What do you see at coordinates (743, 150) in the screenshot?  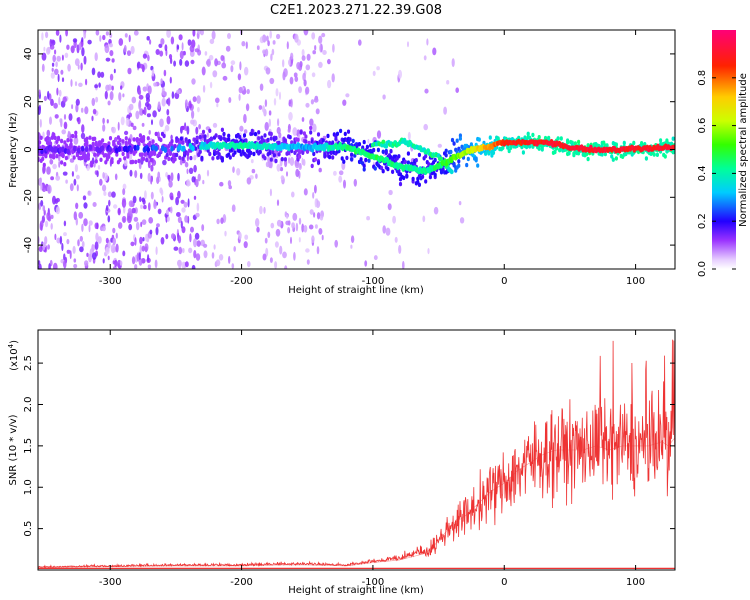 I see `colorbar-label: Normalized spectral amplitude` at bounding box center [743, 150].